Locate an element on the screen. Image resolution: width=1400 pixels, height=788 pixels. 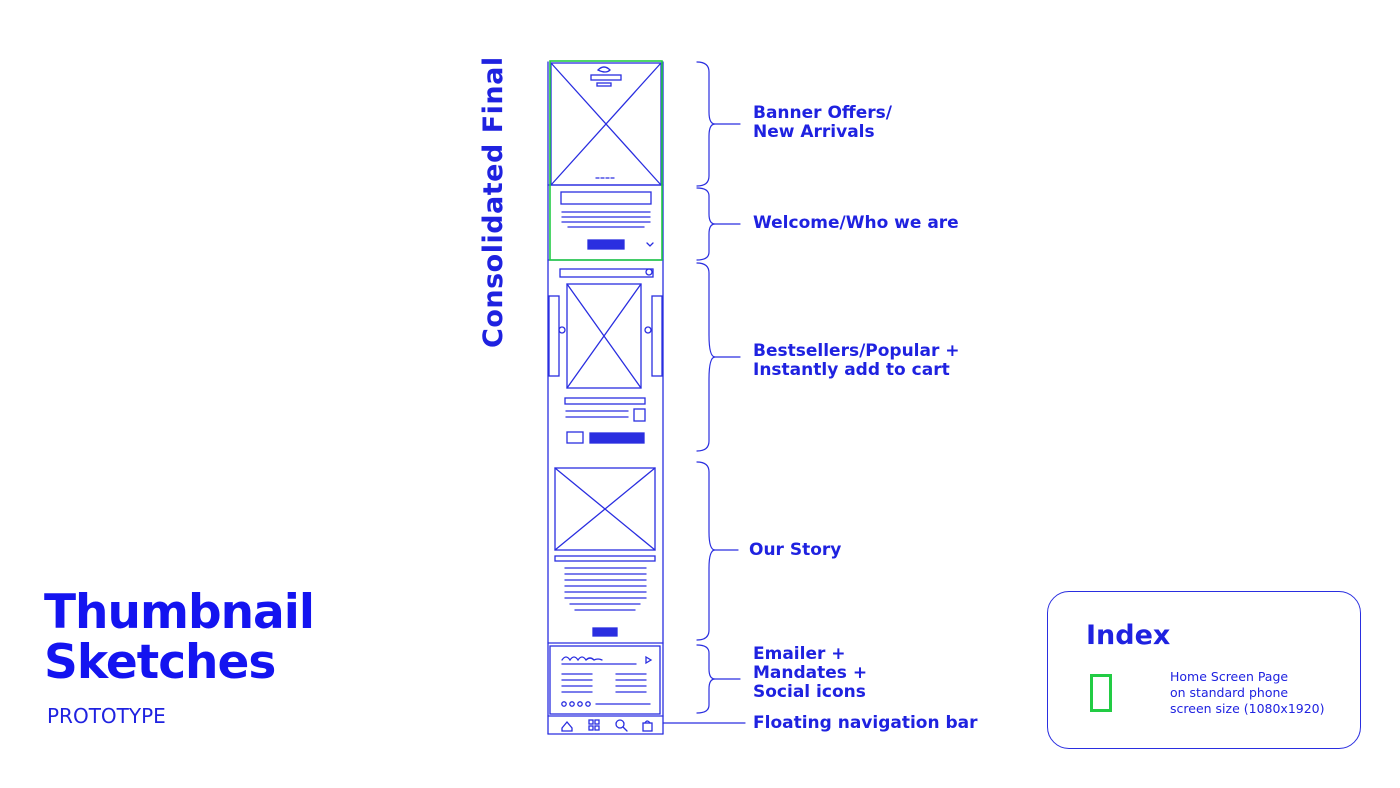
emailer-section-sketch is located at coordinates (605, 681).